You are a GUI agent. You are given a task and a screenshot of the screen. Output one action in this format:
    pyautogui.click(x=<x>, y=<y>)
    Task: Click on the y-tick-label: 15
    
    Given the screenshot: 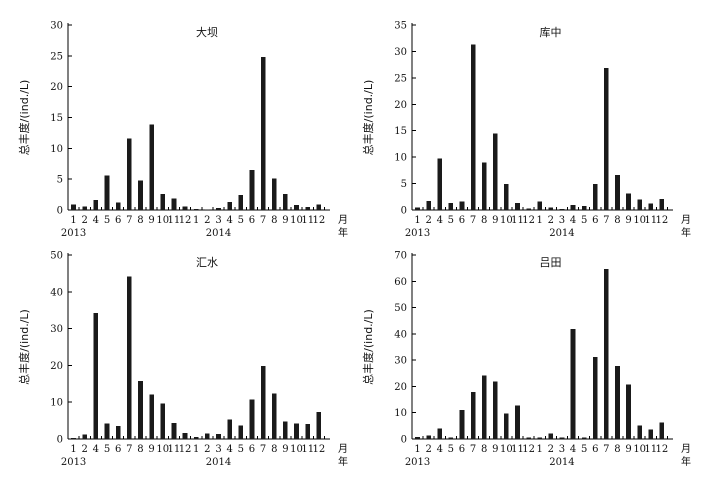 What is the action you would take?
    pyautogui.click(x=400, y=131)
    